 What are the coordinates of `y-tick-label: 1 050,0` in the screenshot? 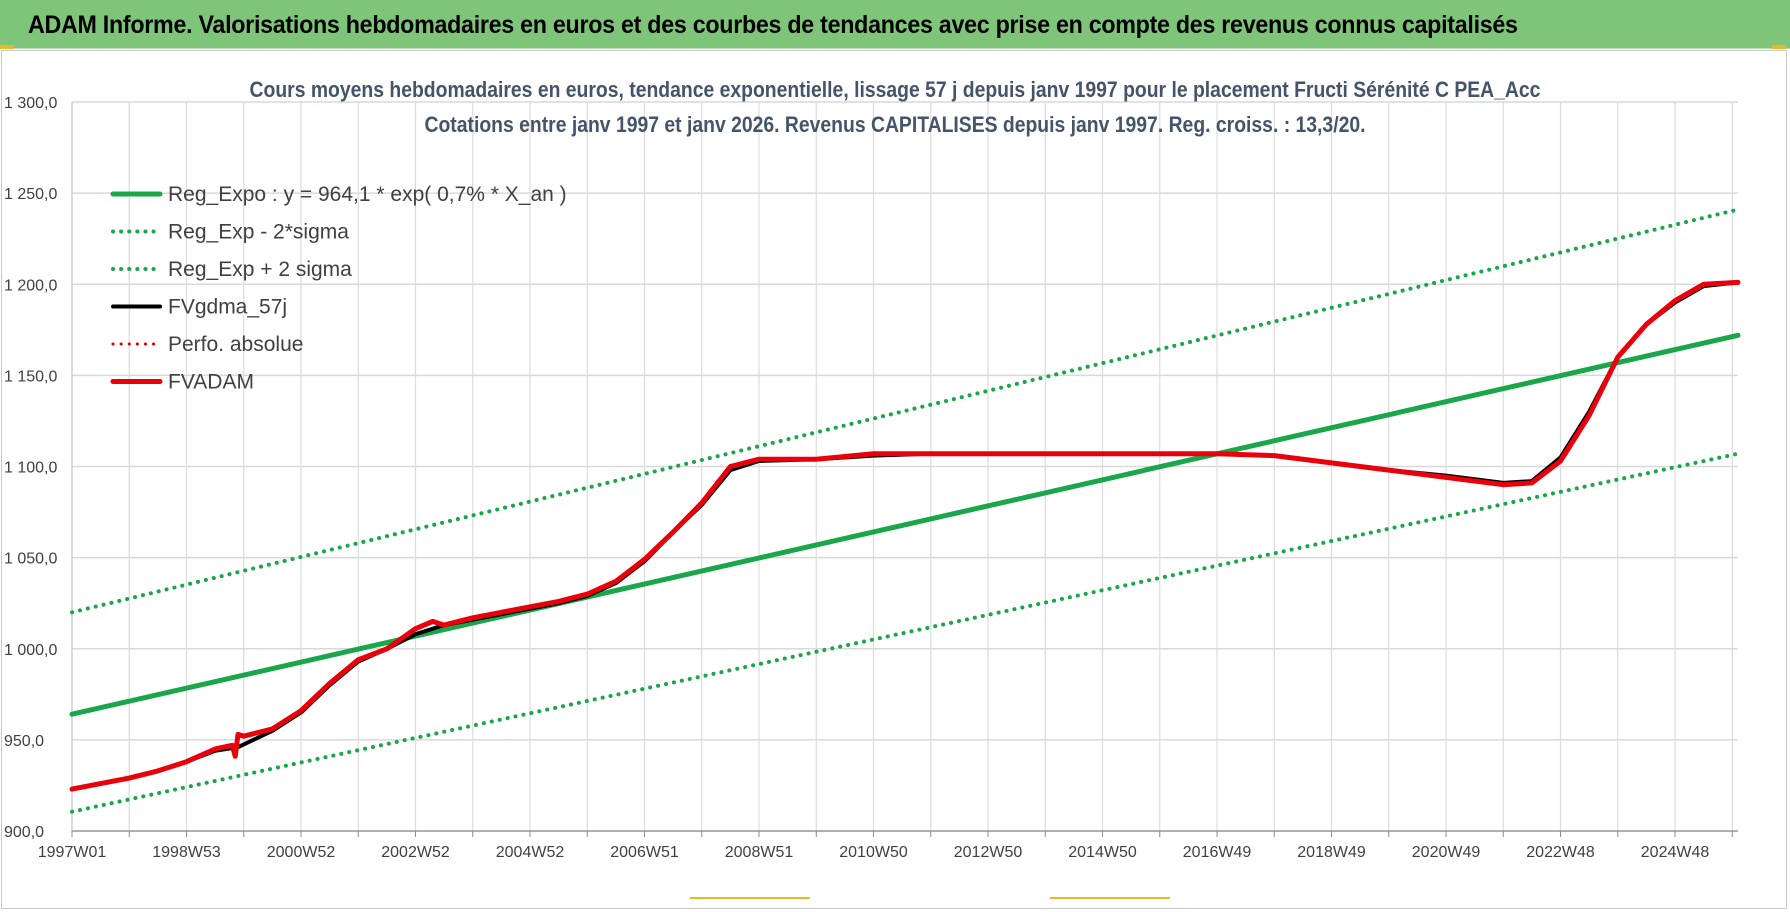 It's located at (30, 559).